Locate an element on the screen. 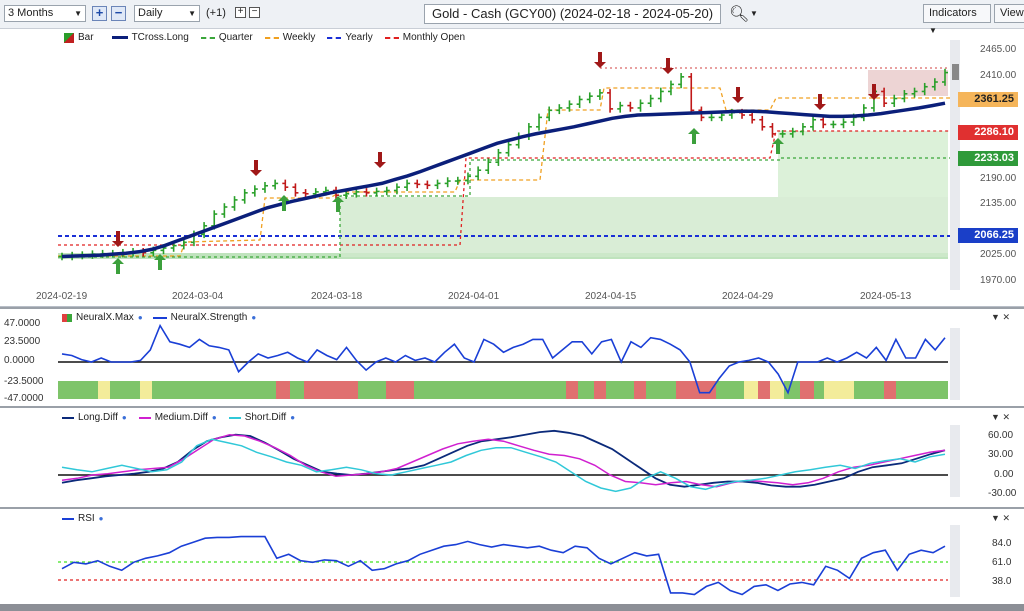 The image size is (1024, 611). y-label: 2135.00 is located at coordinates (998, 203).